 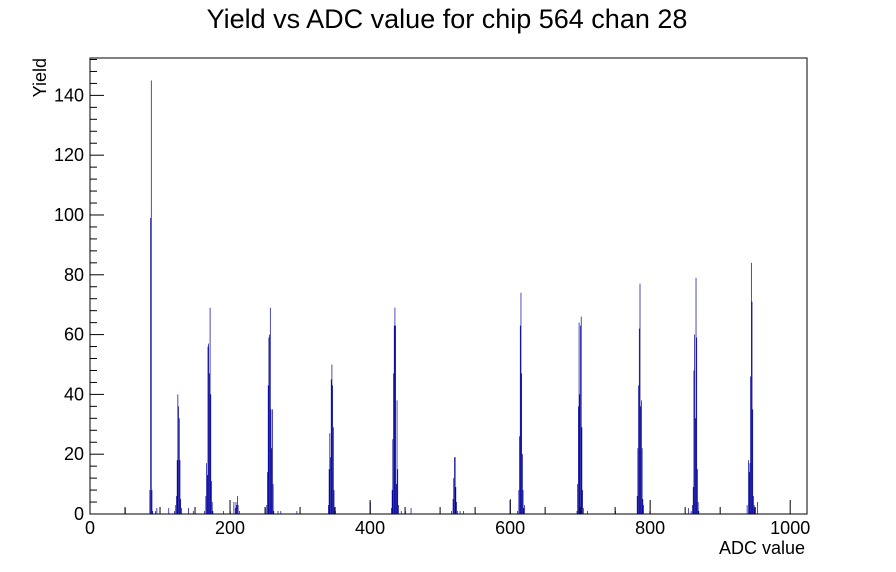 I want to click on y-tick-label: 80, so click(x=74, y=275).